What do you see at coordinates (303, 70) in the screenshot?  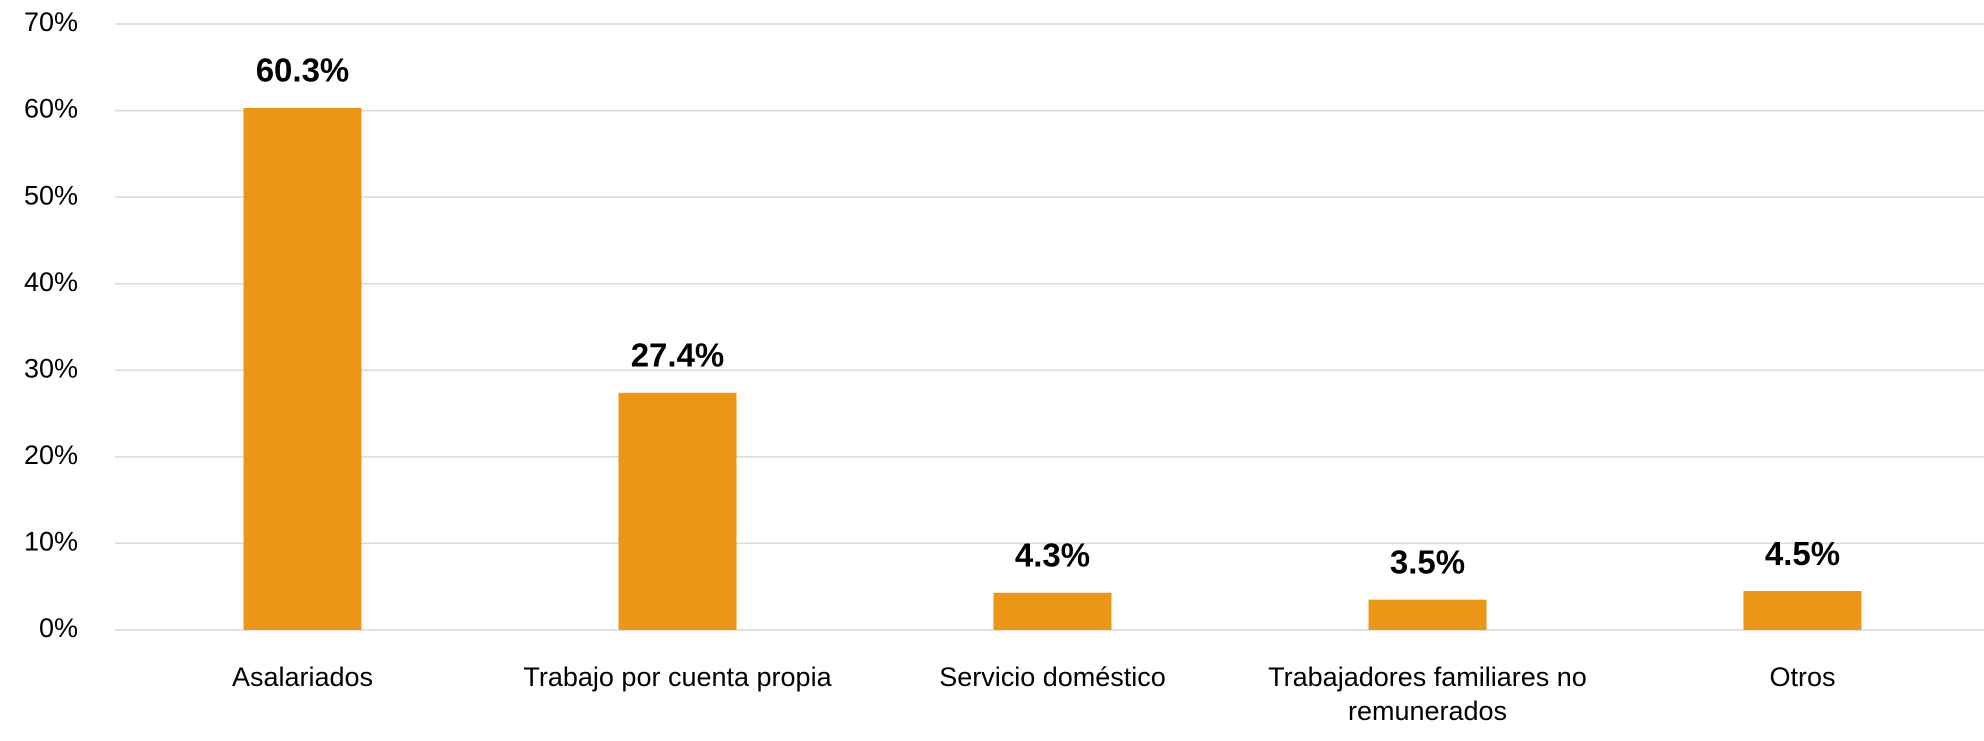 I see `data-label: 60.3%` at bounding box center [303, 70].